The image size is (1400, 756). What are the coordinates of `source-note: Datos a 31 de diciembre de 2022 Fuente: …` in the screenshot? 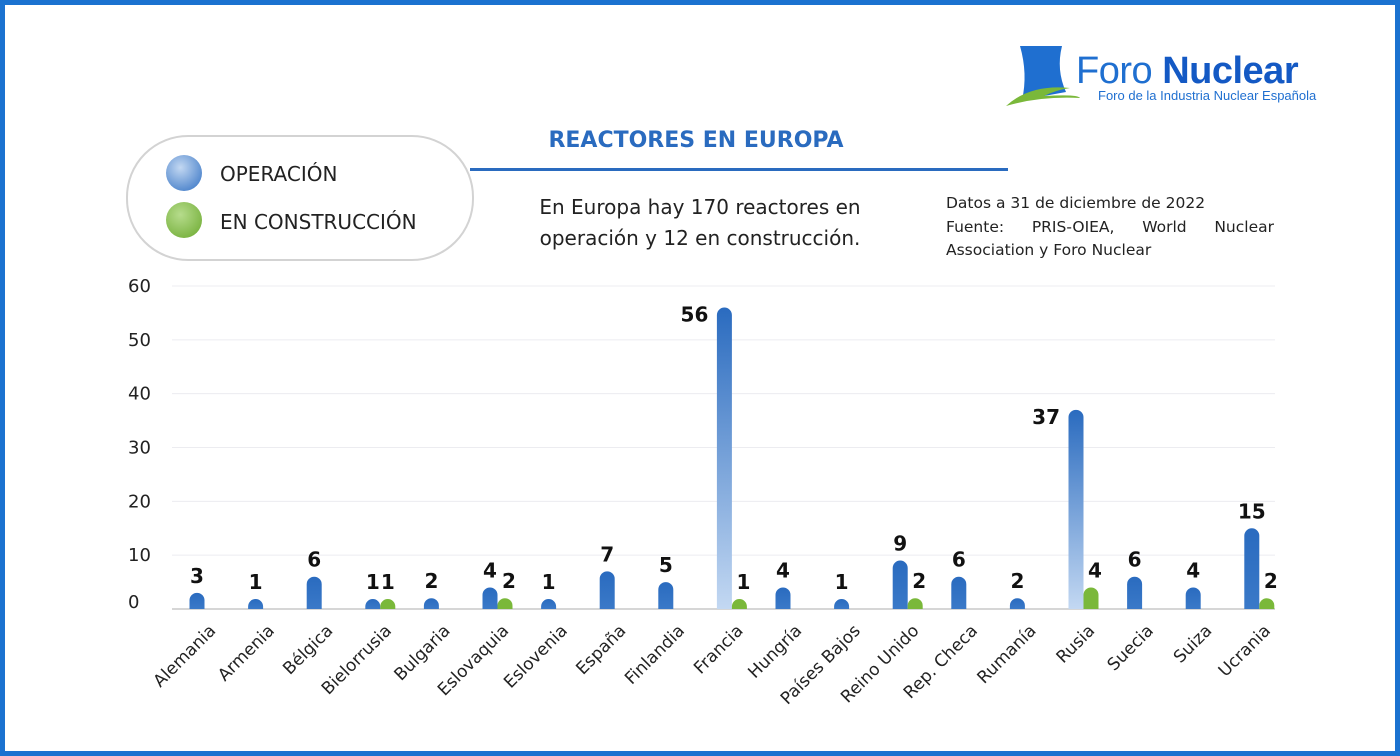 It's located at (1110, 227).